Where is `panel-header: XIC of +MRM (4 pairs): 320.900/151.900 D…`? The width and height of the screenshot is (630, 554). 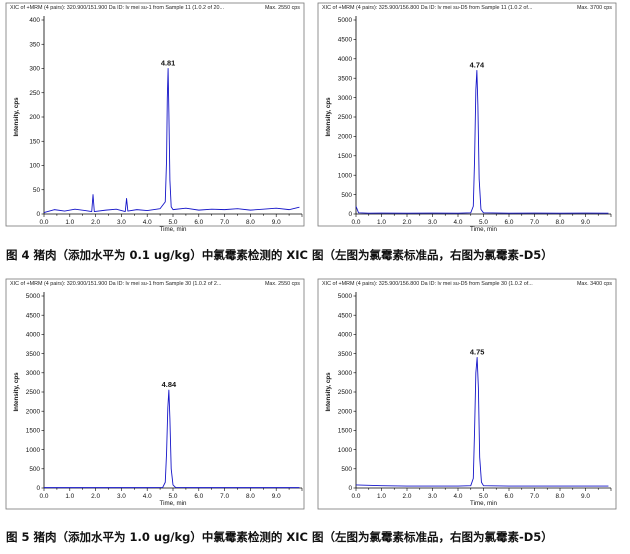 panel-header: XIC of +MRM (4 pairs): 320.900/151.900 D… is located at coordinates (115, 284).